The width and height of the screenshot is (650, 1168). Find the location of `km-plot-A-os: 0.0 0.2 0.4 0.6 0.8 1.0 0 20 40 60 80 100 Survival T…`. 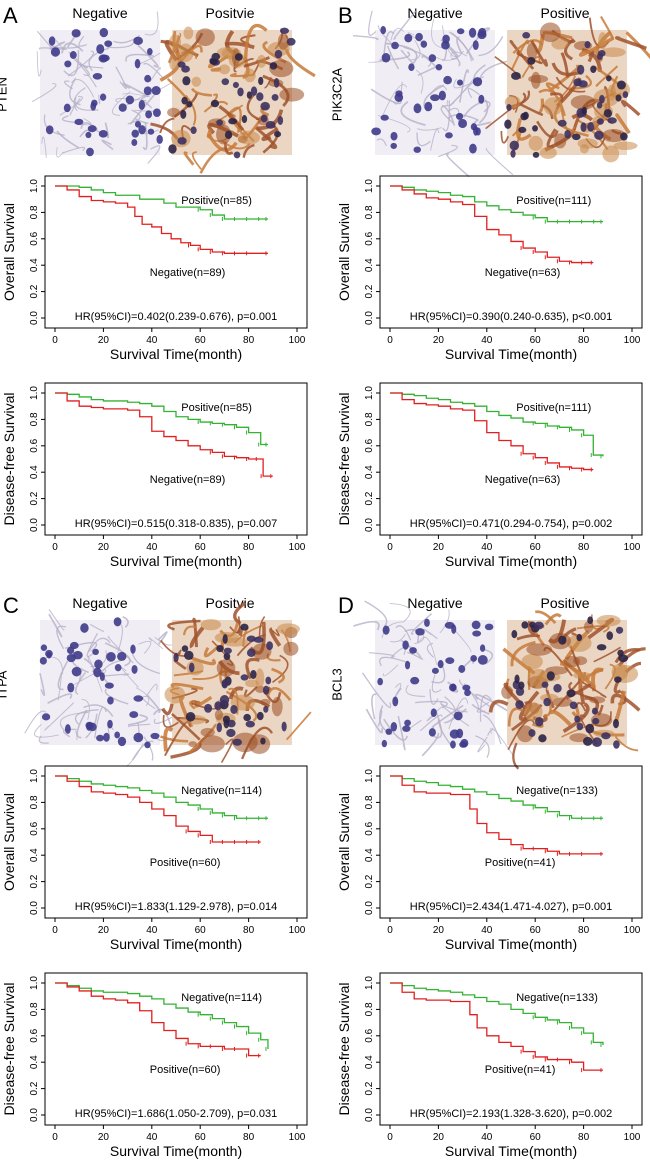

km-plot-A-os: 0.0 0.2 0.4 0.6 0.8 1.0 0 20 40 60 80 100 Survival T… is located at coordinates (157, 268).